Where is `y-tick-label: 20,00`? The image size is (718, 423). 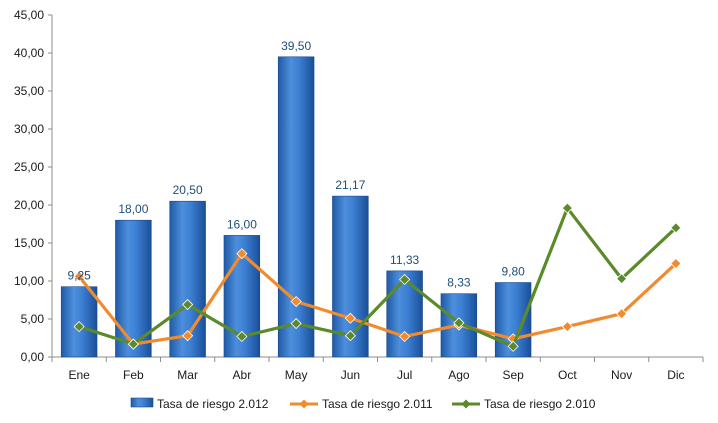
y-tick-label: 20,00 is located at coordinates (29, 205).